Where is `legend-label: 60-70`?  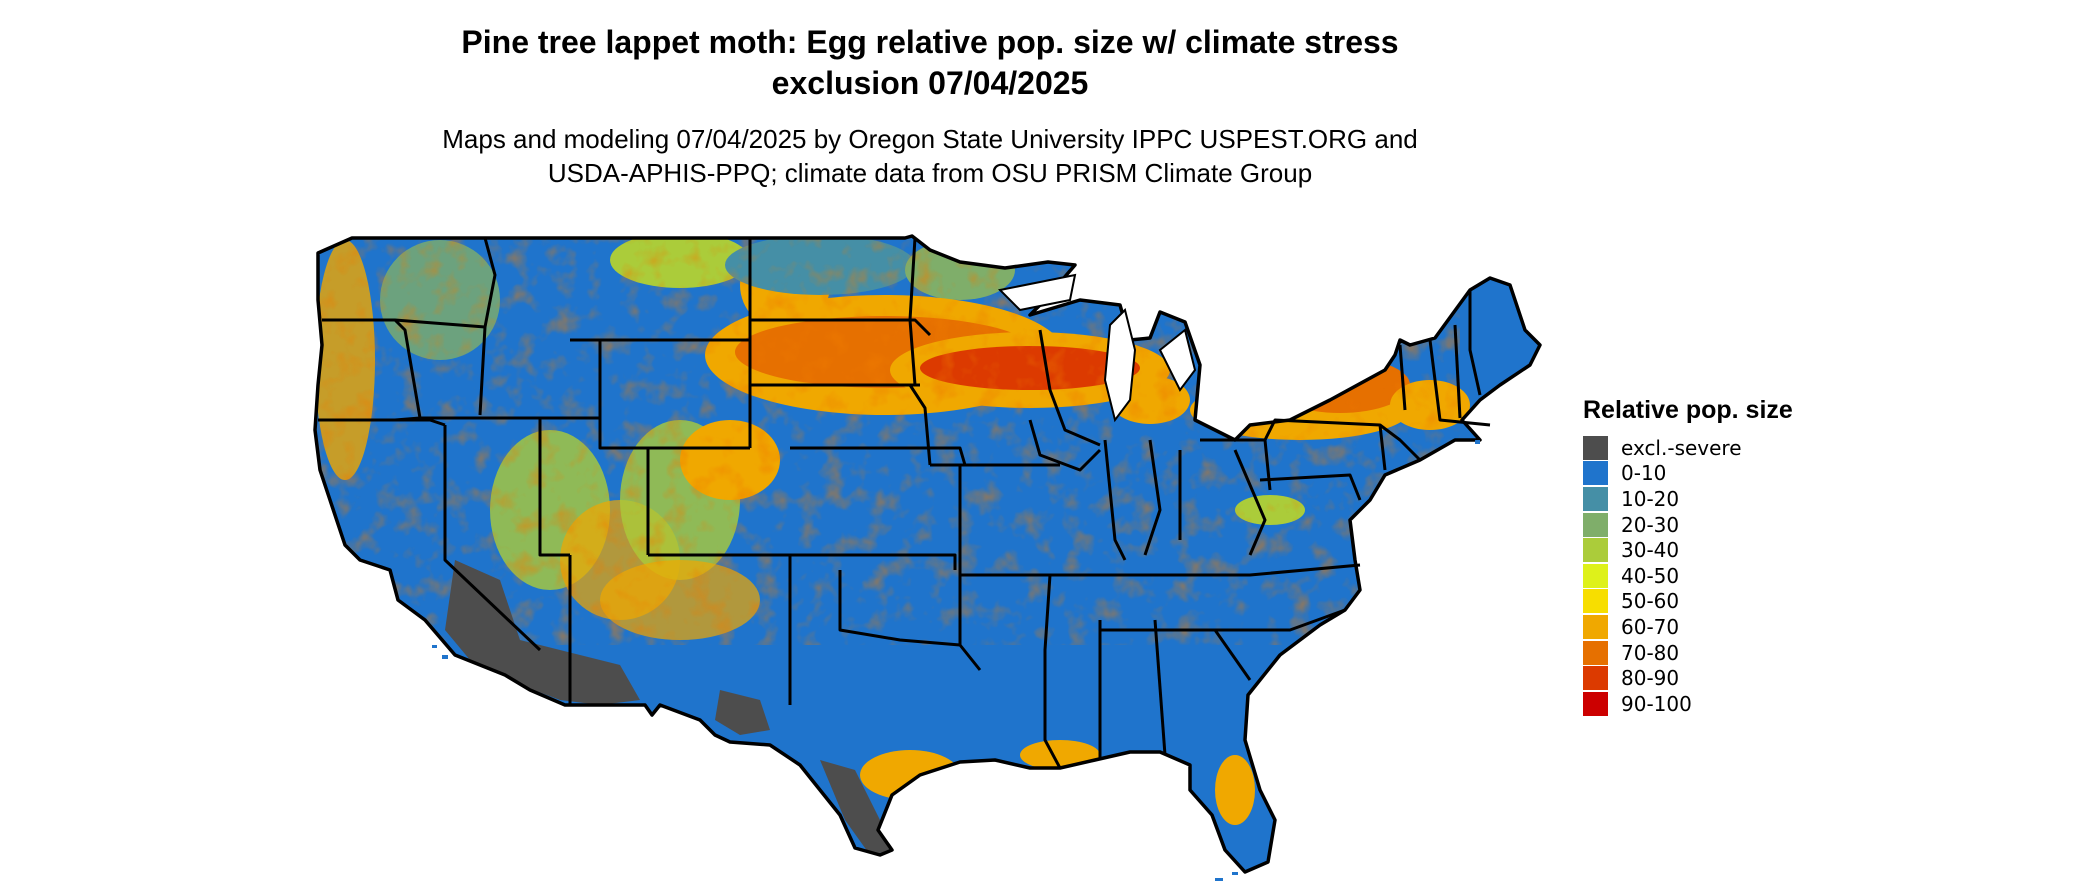 legend-label: 60-70 is located at coordinates (1650, 626).